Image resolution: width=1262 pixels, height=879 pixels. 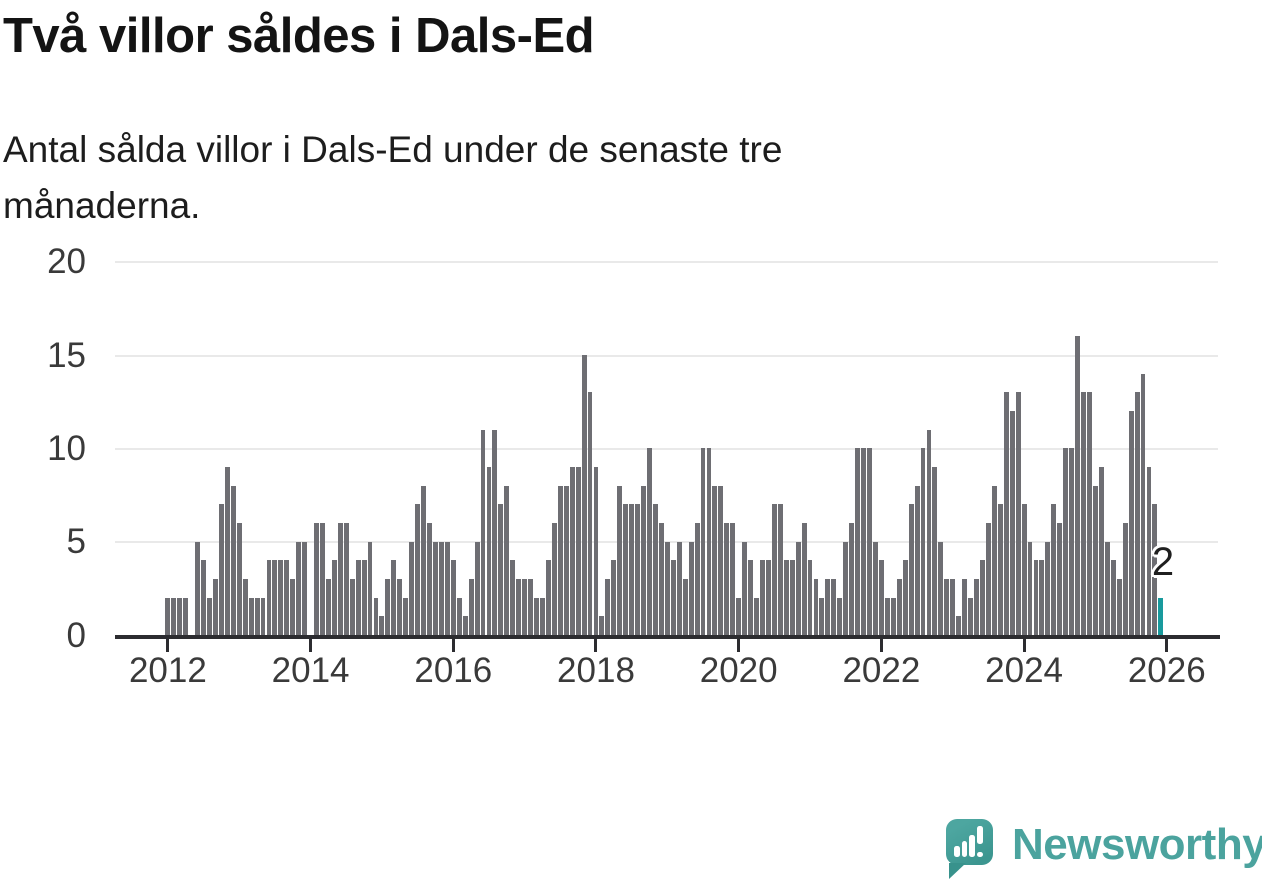 I want to click on logo-chart-bar-icon, so click(x=972, y=846).